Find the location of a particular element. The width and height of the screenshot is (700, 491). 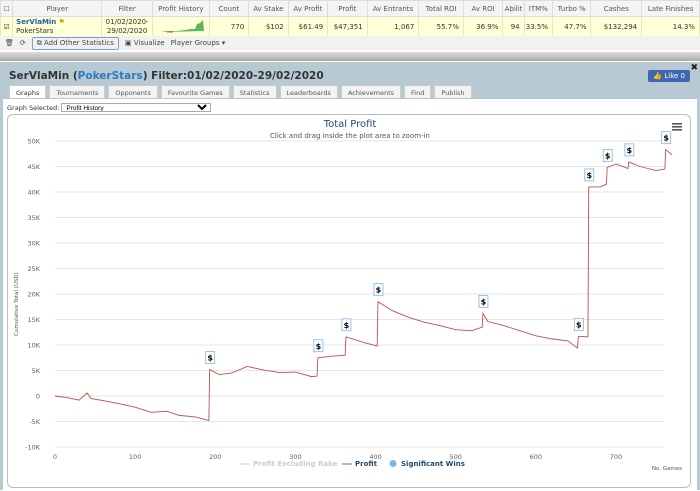

visualize-button: ▣ Visualize is located at coordinates (145, 43).